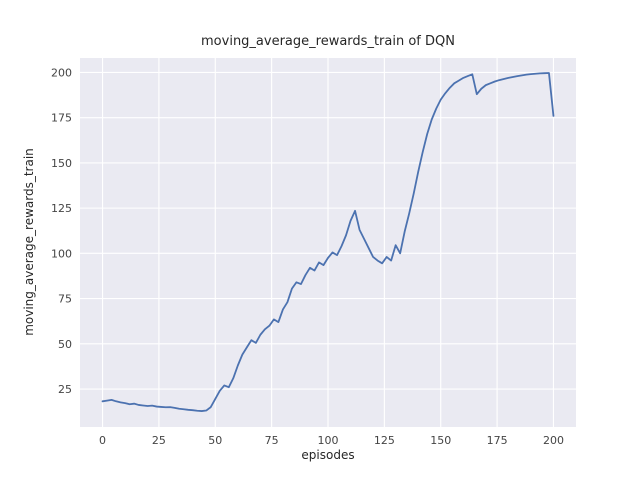 The height and width of the screenshot is (480, 640). I want to click on y-tick-label: 50, so click(65, 344).